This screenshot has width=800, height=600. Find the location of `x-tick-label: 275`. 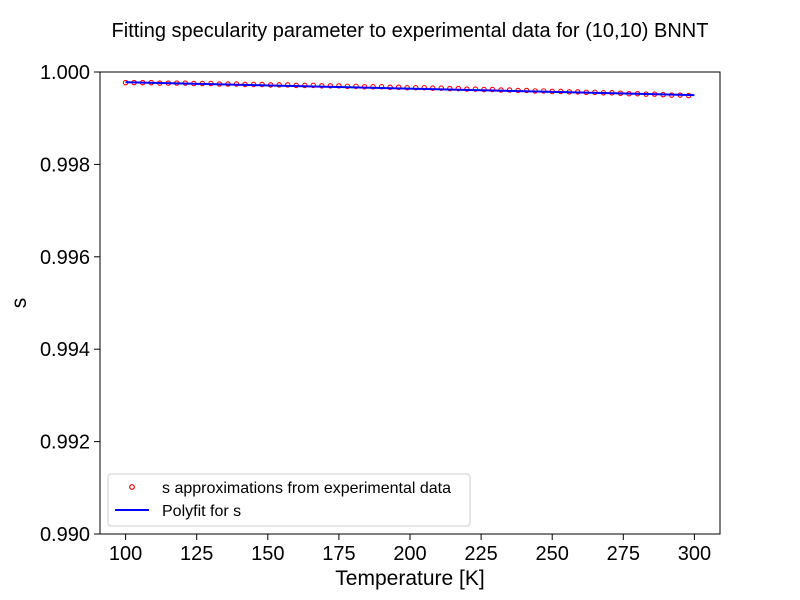

x-tick-label: 275 is located at coordinates (623, 554).